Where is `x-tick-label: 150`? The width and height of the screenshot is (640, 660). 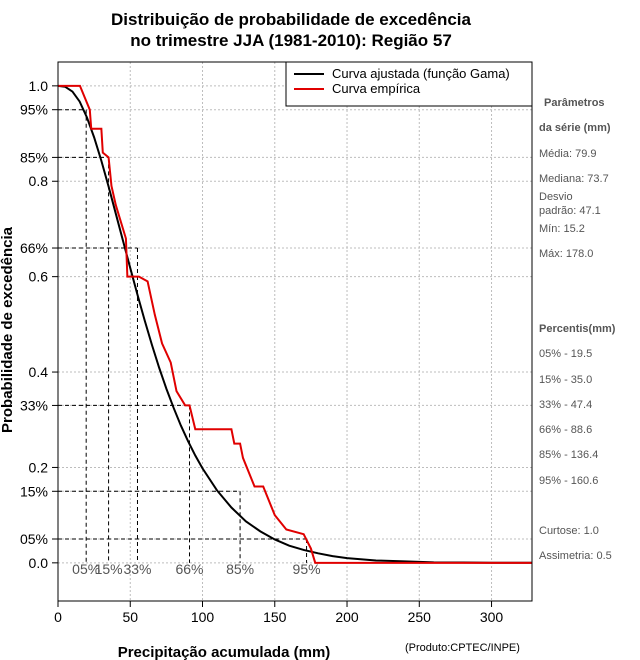 x-tick-label: 150 is located at coordinates (275, 617).